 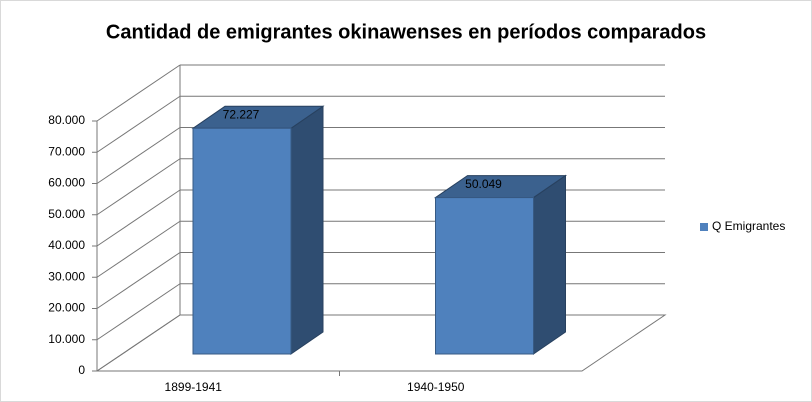 What do you see at coordinates (66, 276) in the screenshot?
I see `y-tick-label: 30.000` at bounding box center [66, 276].